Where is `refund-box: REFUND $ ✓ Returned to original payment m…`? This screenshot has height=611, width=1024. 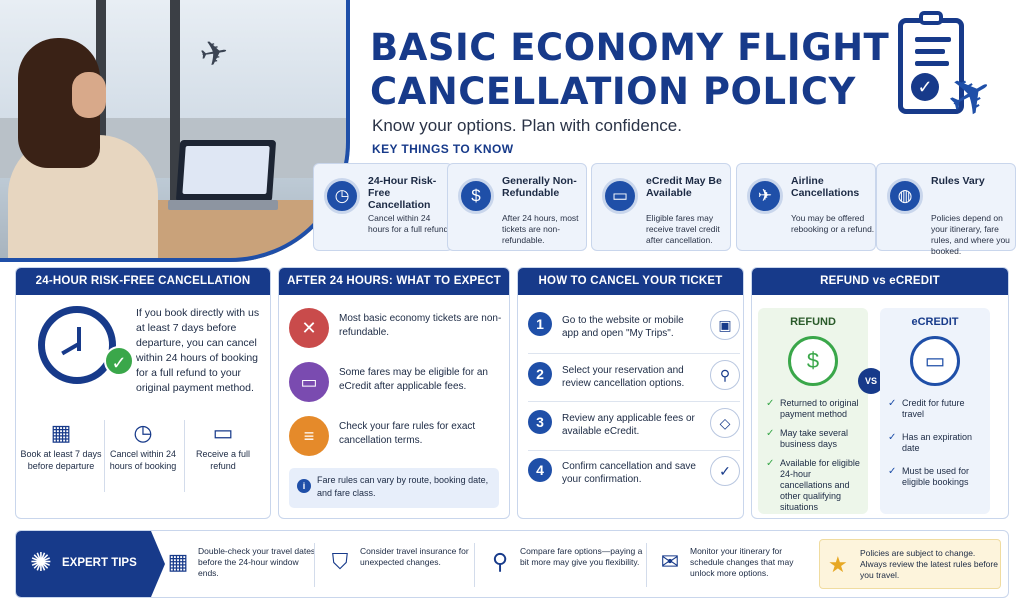 refund-box: REFUND $ ✓ Returned to original payment m… is located at coordinates (813, 411).